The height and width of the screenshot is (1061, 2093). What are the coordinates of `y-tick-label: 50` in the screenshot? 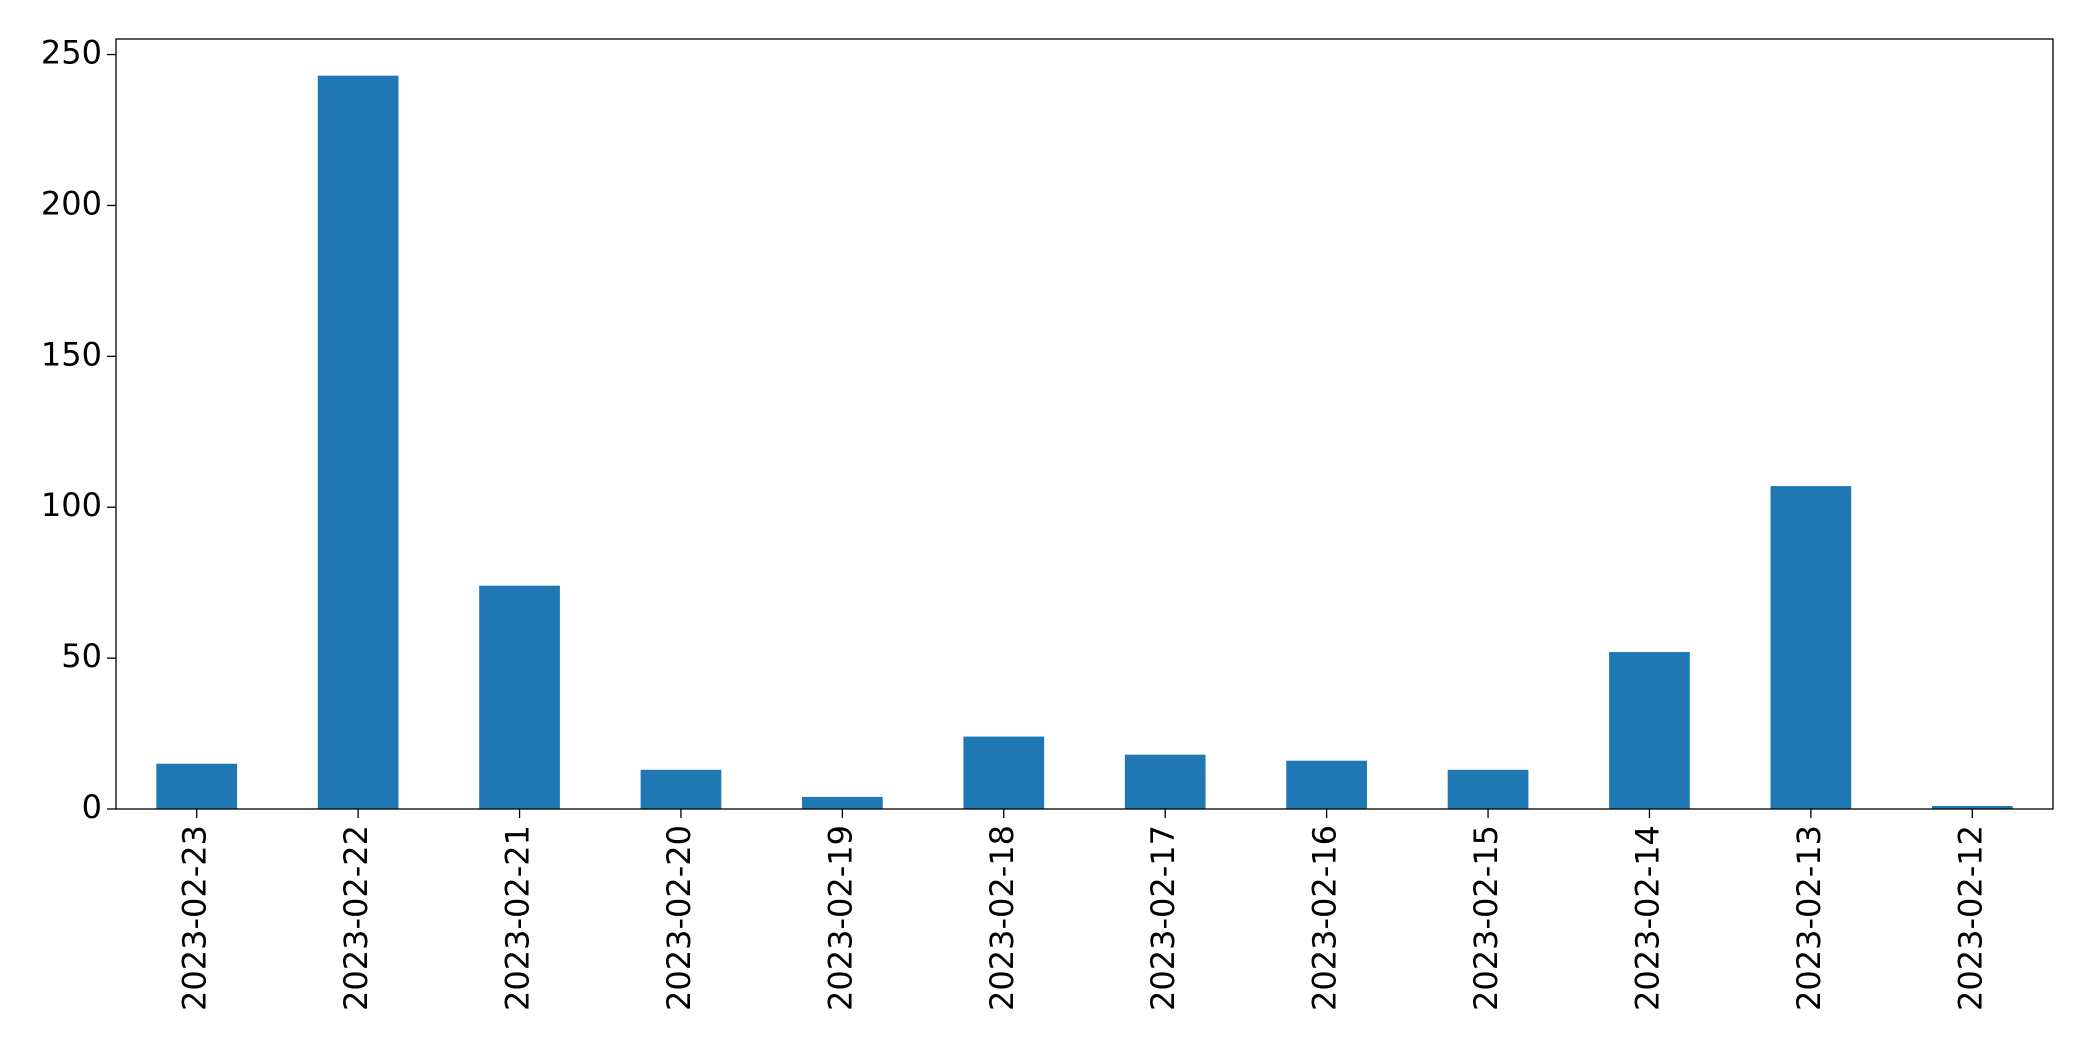 It's located at (81, 656).